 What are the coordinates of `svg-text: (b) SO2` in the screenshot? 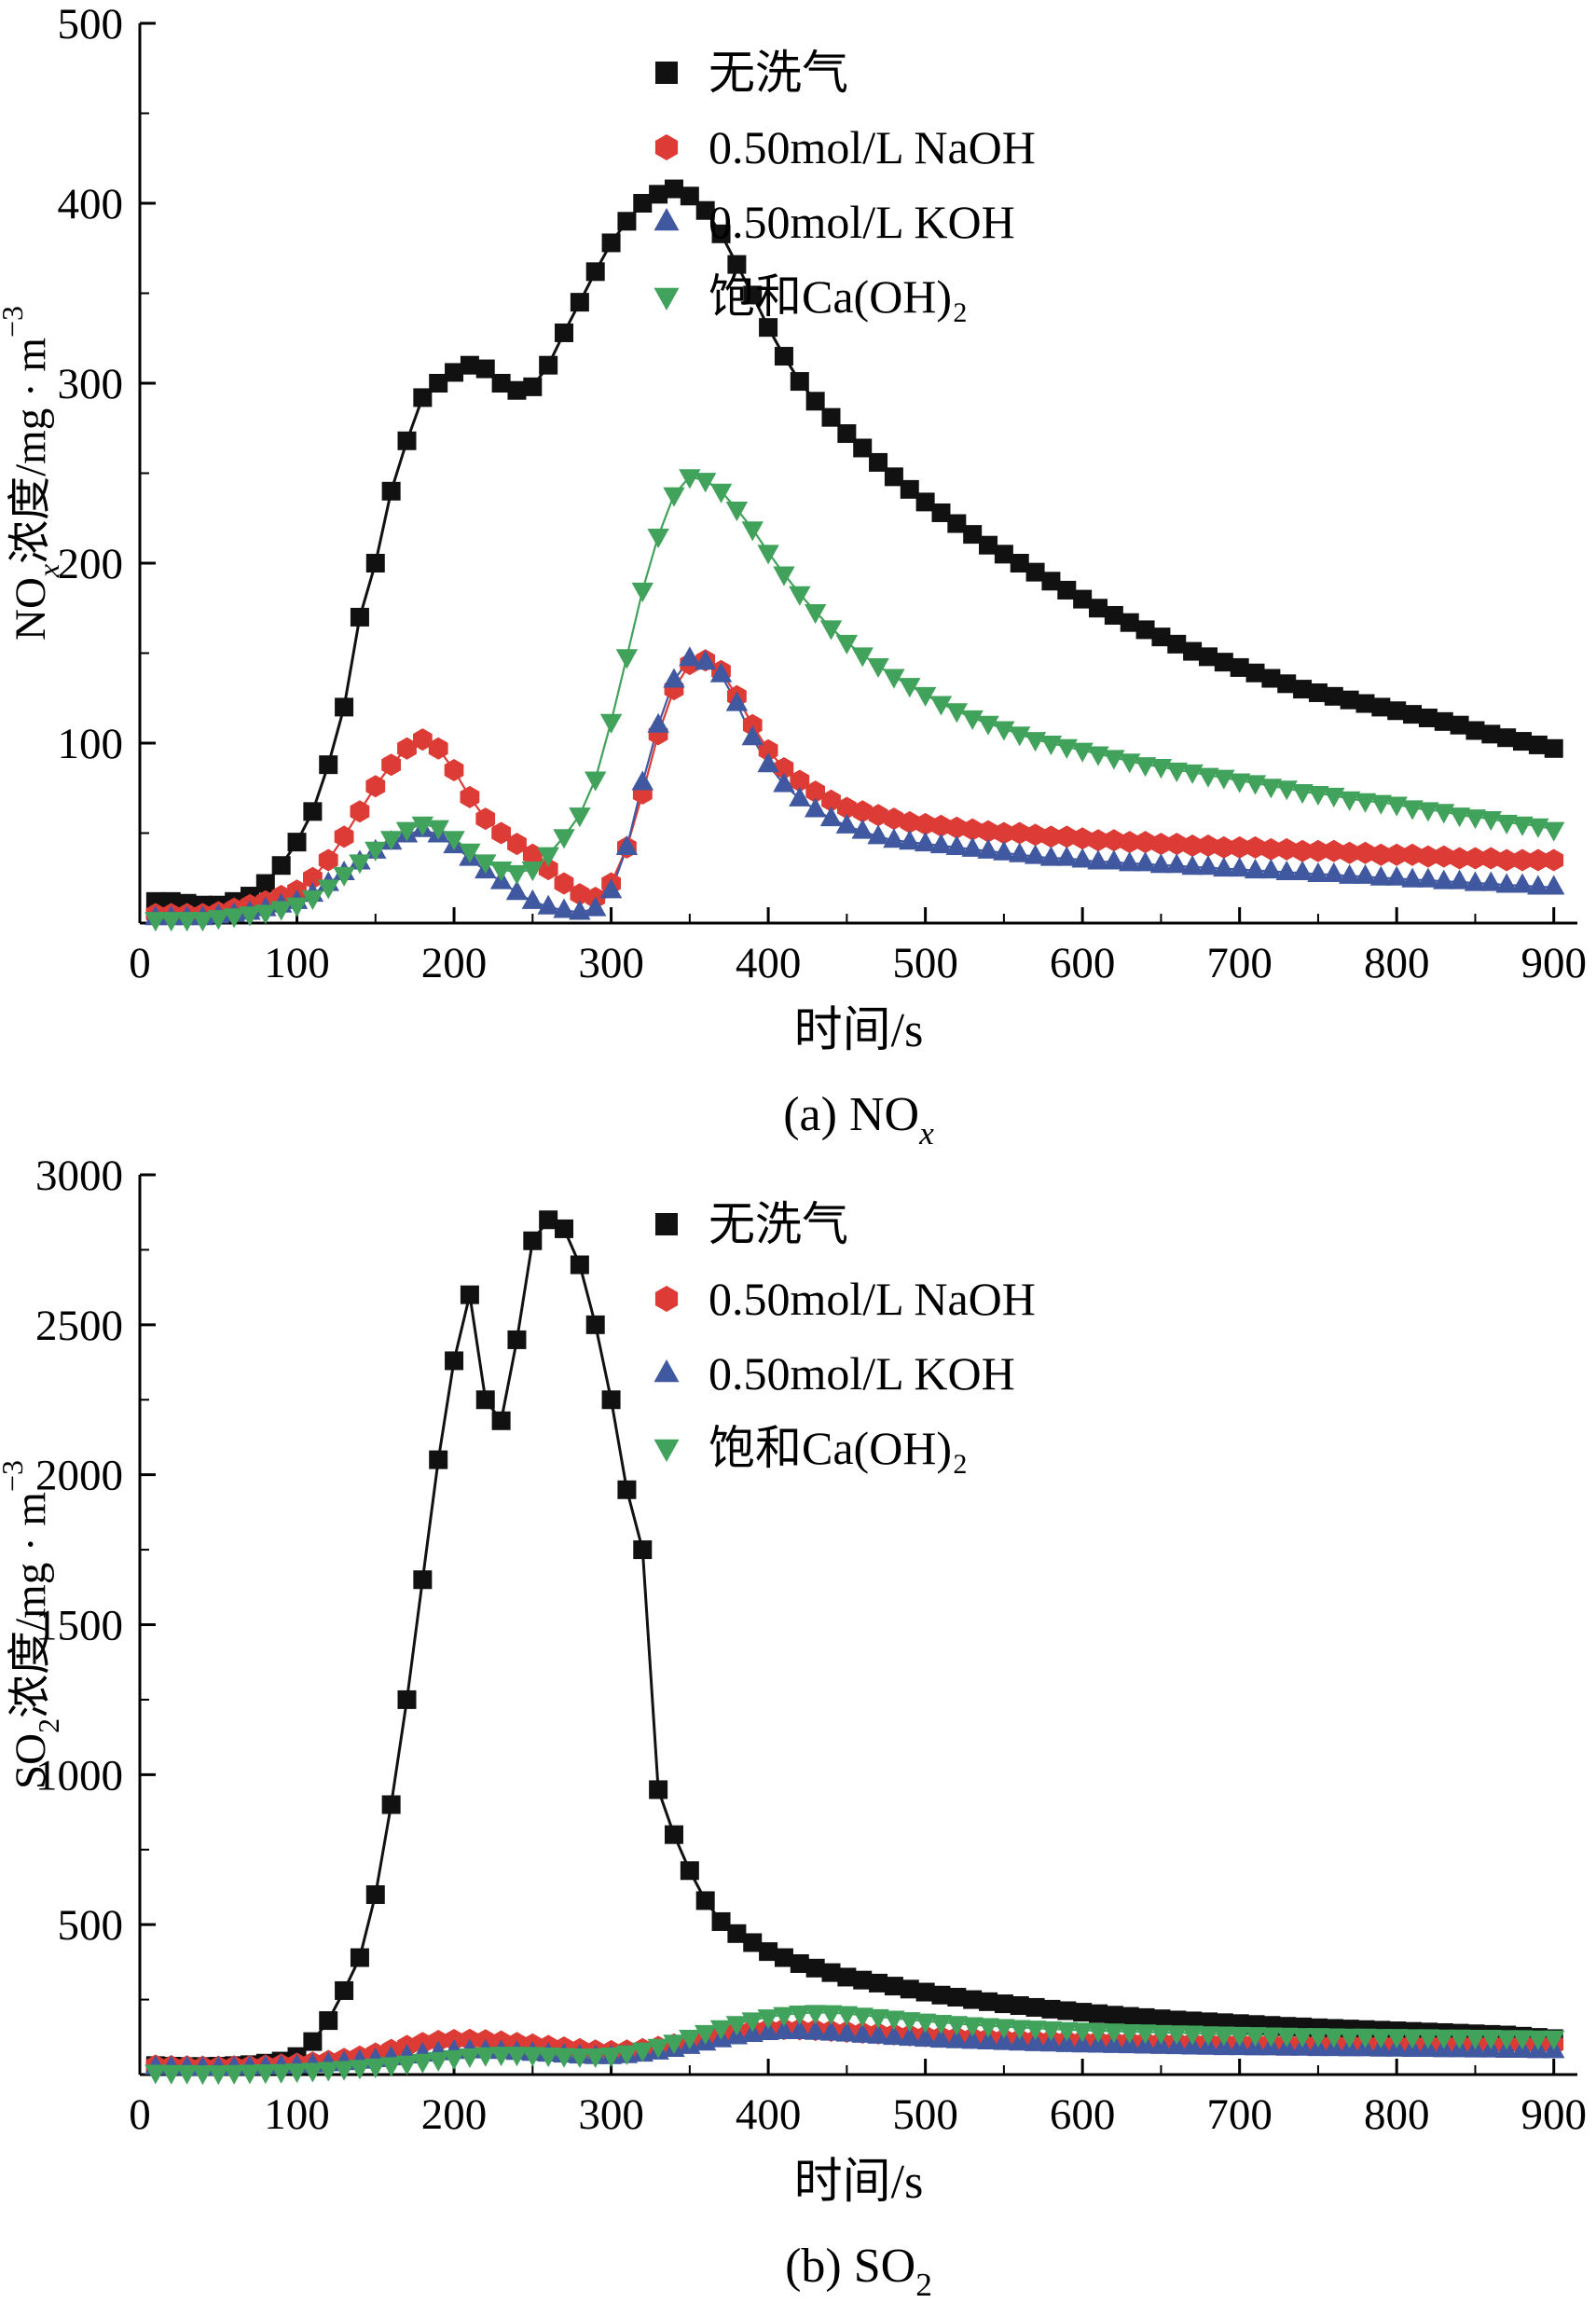 It's located at (858, 2272).